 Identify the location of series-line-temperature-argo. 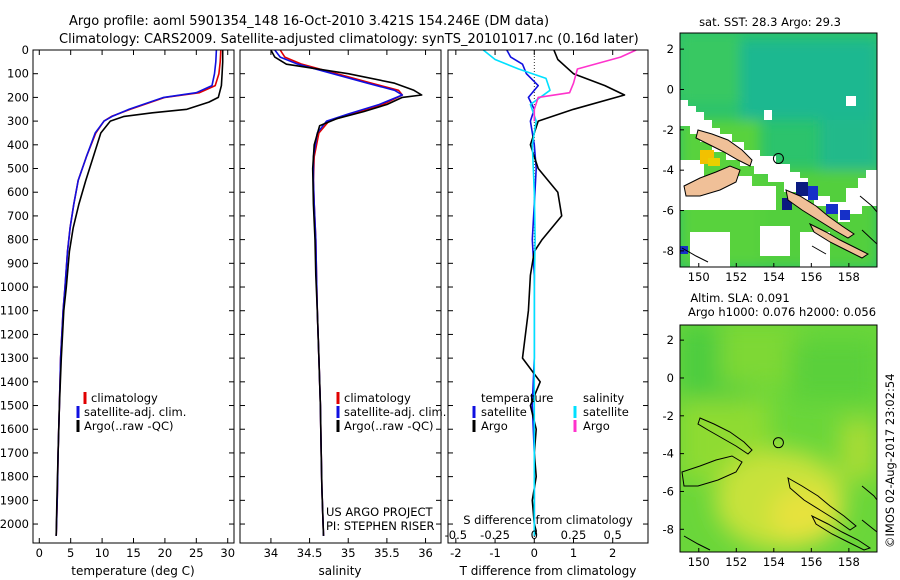
(573, 293).